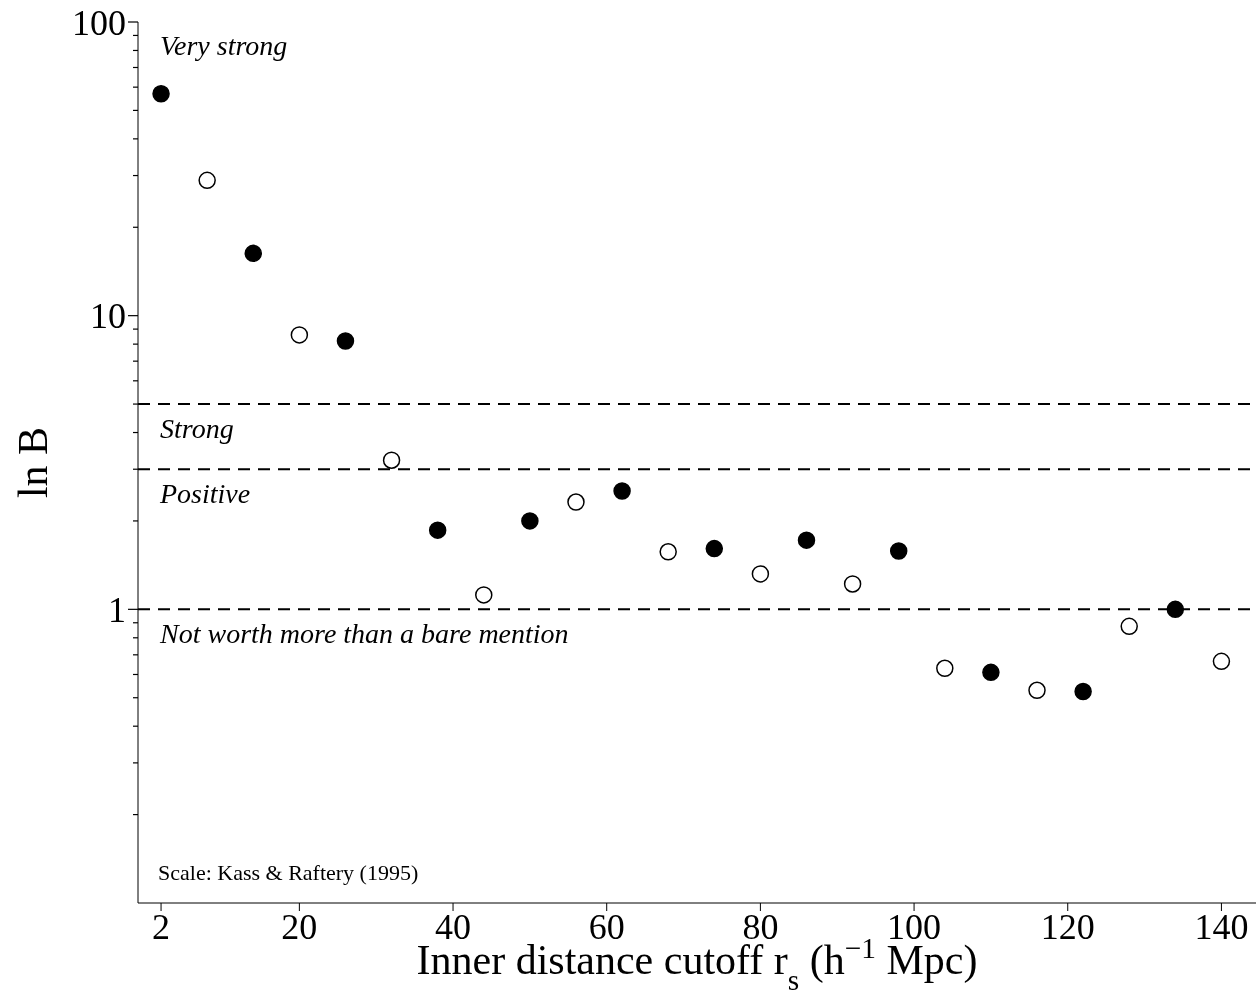 This screenshot has height=1006, width=1256. I want to click on ref-line-label: Strong, so click(197, 429).